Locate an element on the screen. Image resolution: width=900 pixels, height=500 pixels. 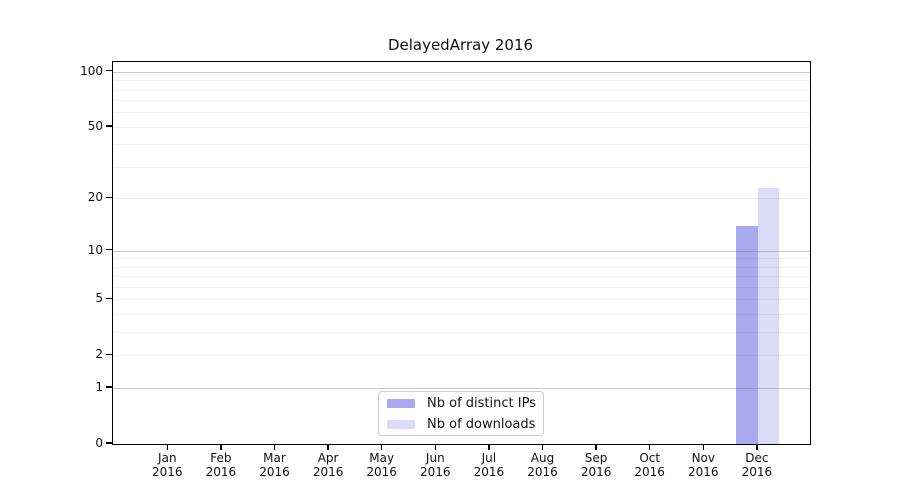
downloads-swatch-icon is located at coordinates (401, 424).